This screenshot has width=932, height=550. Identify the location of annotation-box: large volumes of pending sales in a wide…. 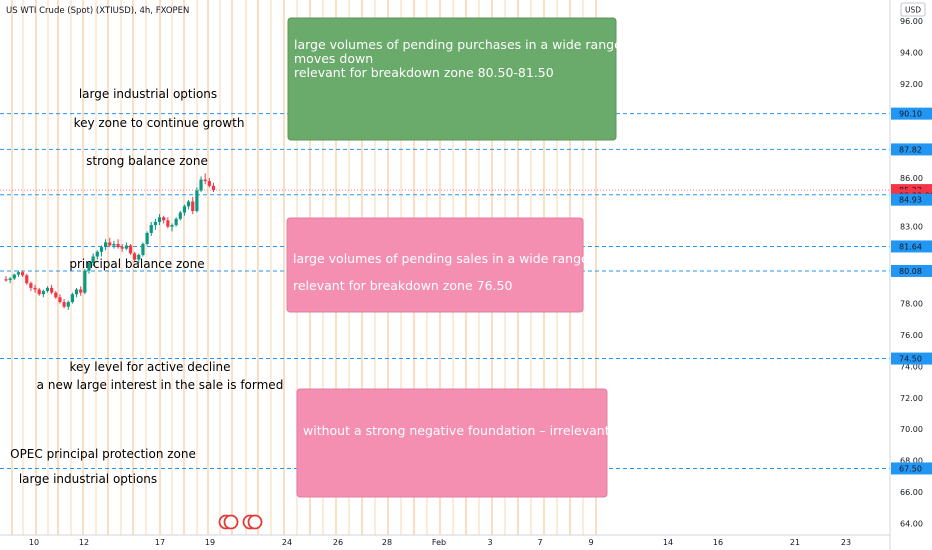
(437, 265).